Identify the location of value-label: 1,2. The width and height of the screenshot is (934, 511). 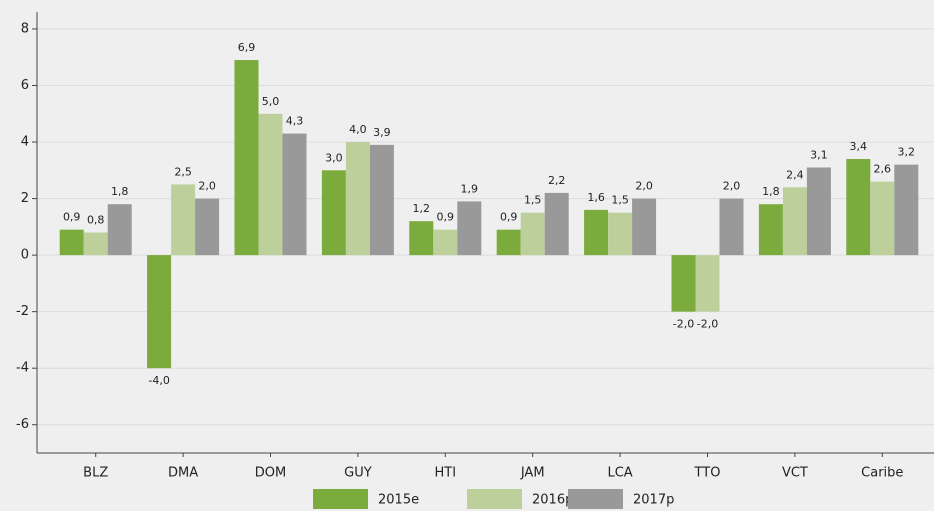
(422, 208).